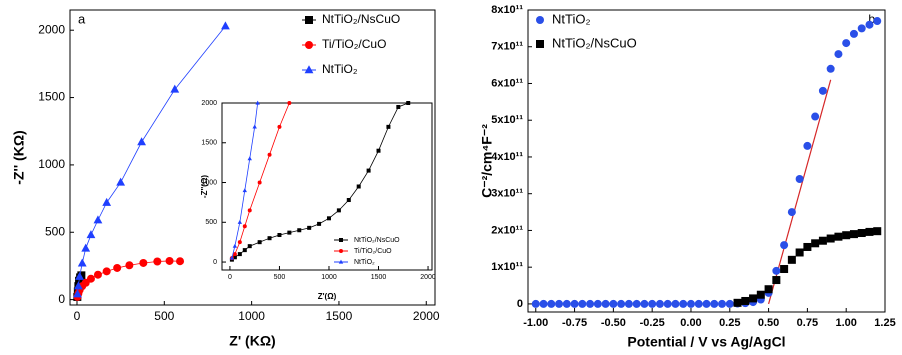  I want to click on y-tick-label: 5x10¹¹, so click(507, 120).